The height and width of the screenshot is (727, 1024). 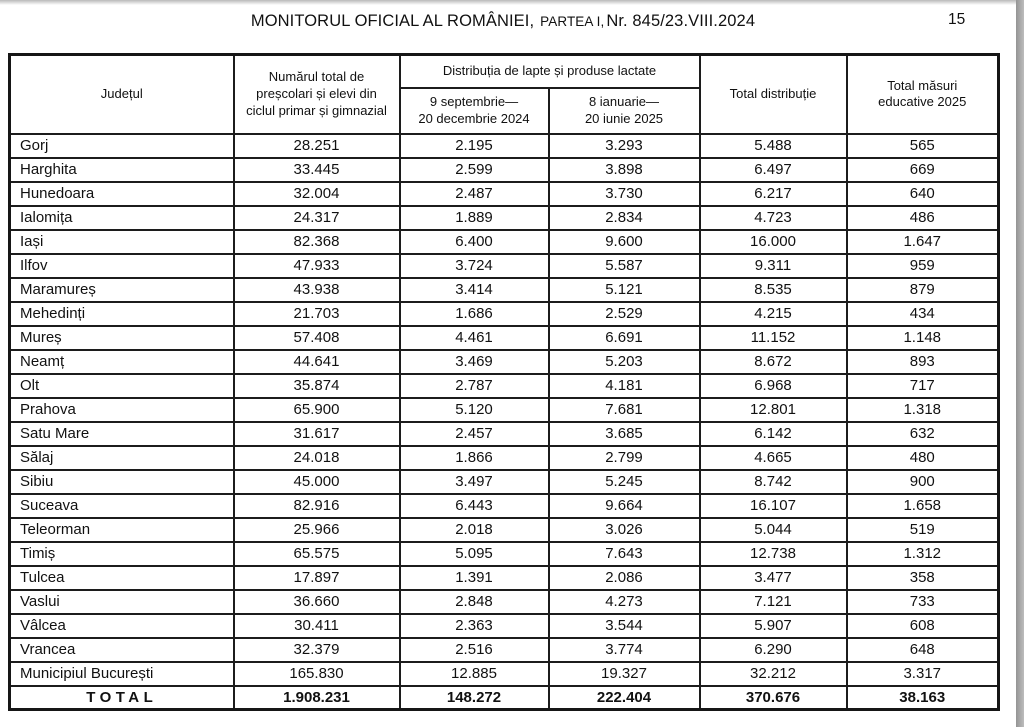 I want to click on period-2-cell: 5.203, so click(x=624, y=361).